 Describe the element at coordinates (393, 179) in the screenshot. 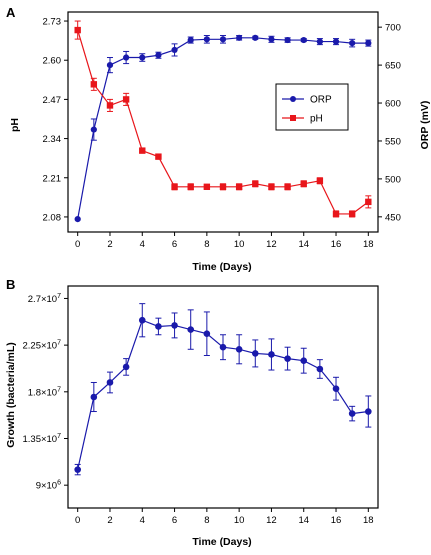

I see `y-right-tick-label: 500` at that location.